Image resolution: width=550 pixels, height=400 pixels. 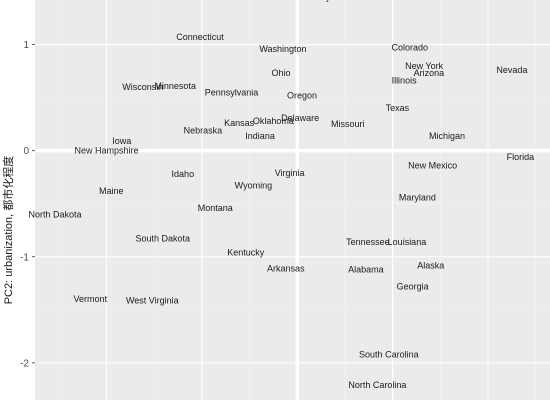 I want to click on state-point-label: New Jersey, so click(x=307, y=1).